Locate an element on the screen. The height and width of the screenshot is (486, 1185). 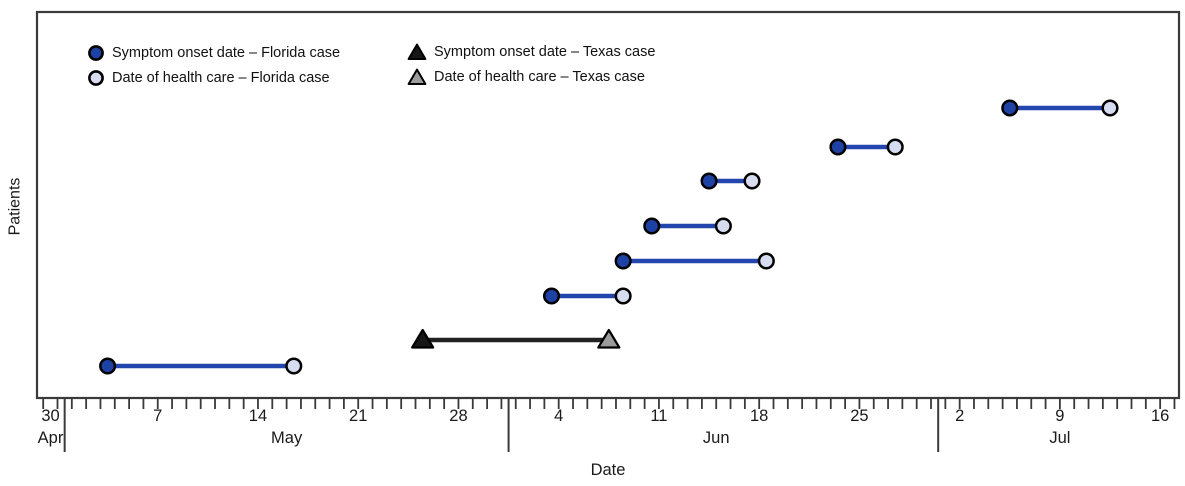
legend-item-symptom-onset-florida: Symptom onset date – Florida case is located at coordinates (213, 53).